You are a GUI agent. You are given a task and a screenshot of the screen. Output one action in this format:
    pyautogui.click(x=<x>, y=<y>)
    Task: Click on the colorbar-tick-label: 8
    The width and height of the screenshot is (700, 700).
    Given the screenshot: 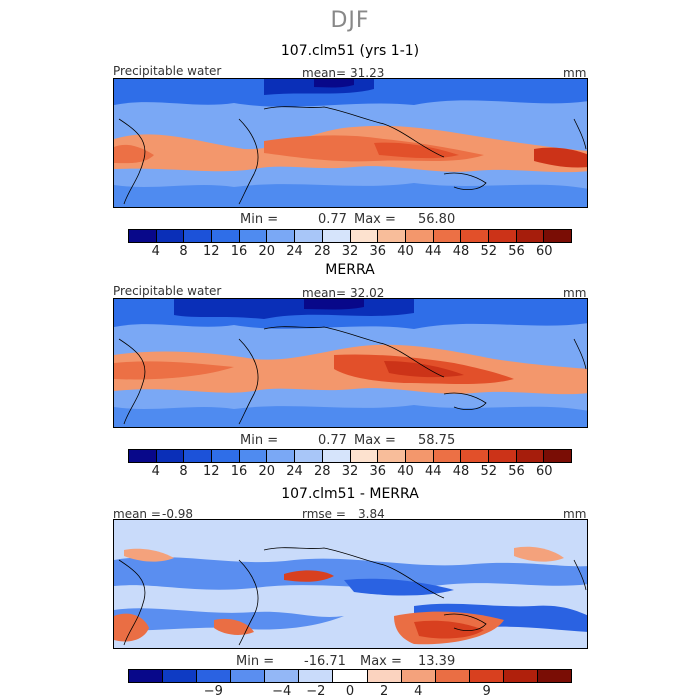 What is the action you would take?
    pyautogui.click(x=183, y=471)
    